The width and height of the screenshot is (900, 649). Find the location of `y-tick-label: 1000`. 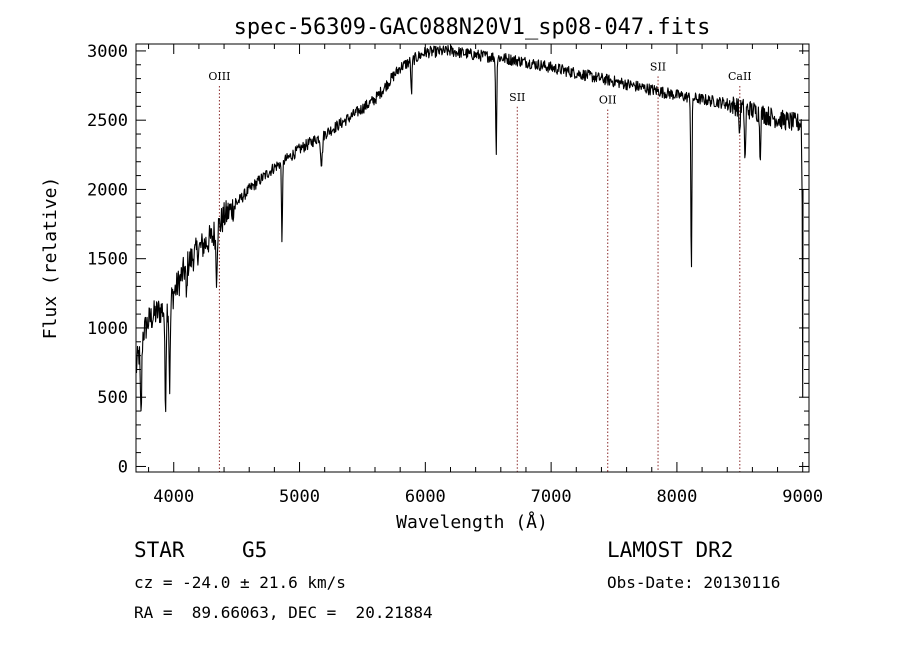

y-tick-label: 1000 is located at coordinates (107, 329).